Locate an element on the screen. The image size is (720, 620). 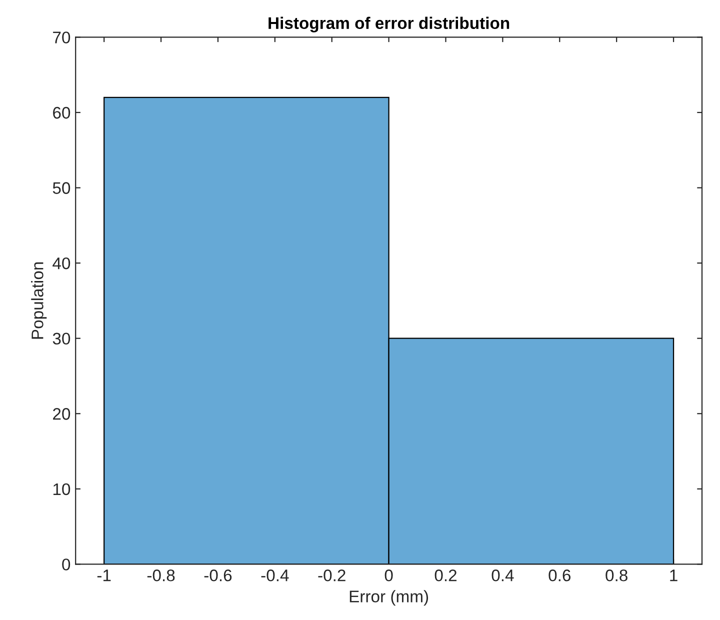
x-tick-label: -0.2 is located at coordinates (332, 576).